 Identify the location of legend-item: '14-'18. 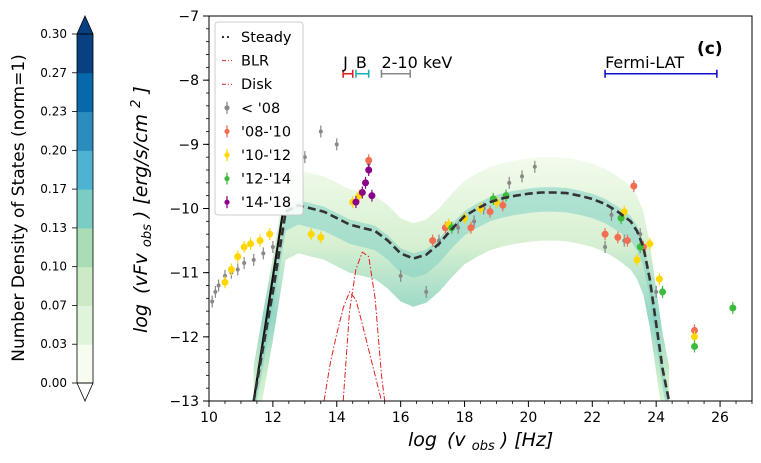
(257, 203).